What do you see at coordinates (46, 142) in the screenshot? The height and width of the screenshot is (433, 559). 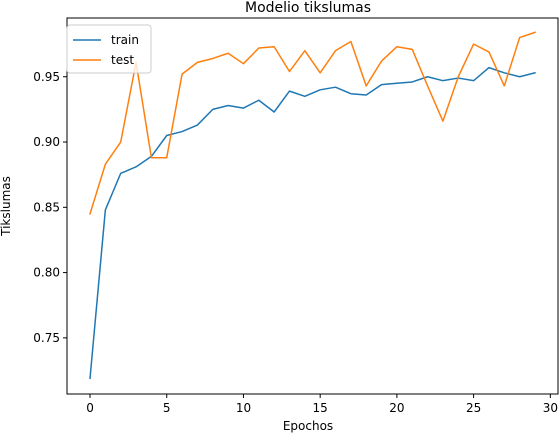 I see `y-tick-label: 0.90` at bounding box center [46, 142].